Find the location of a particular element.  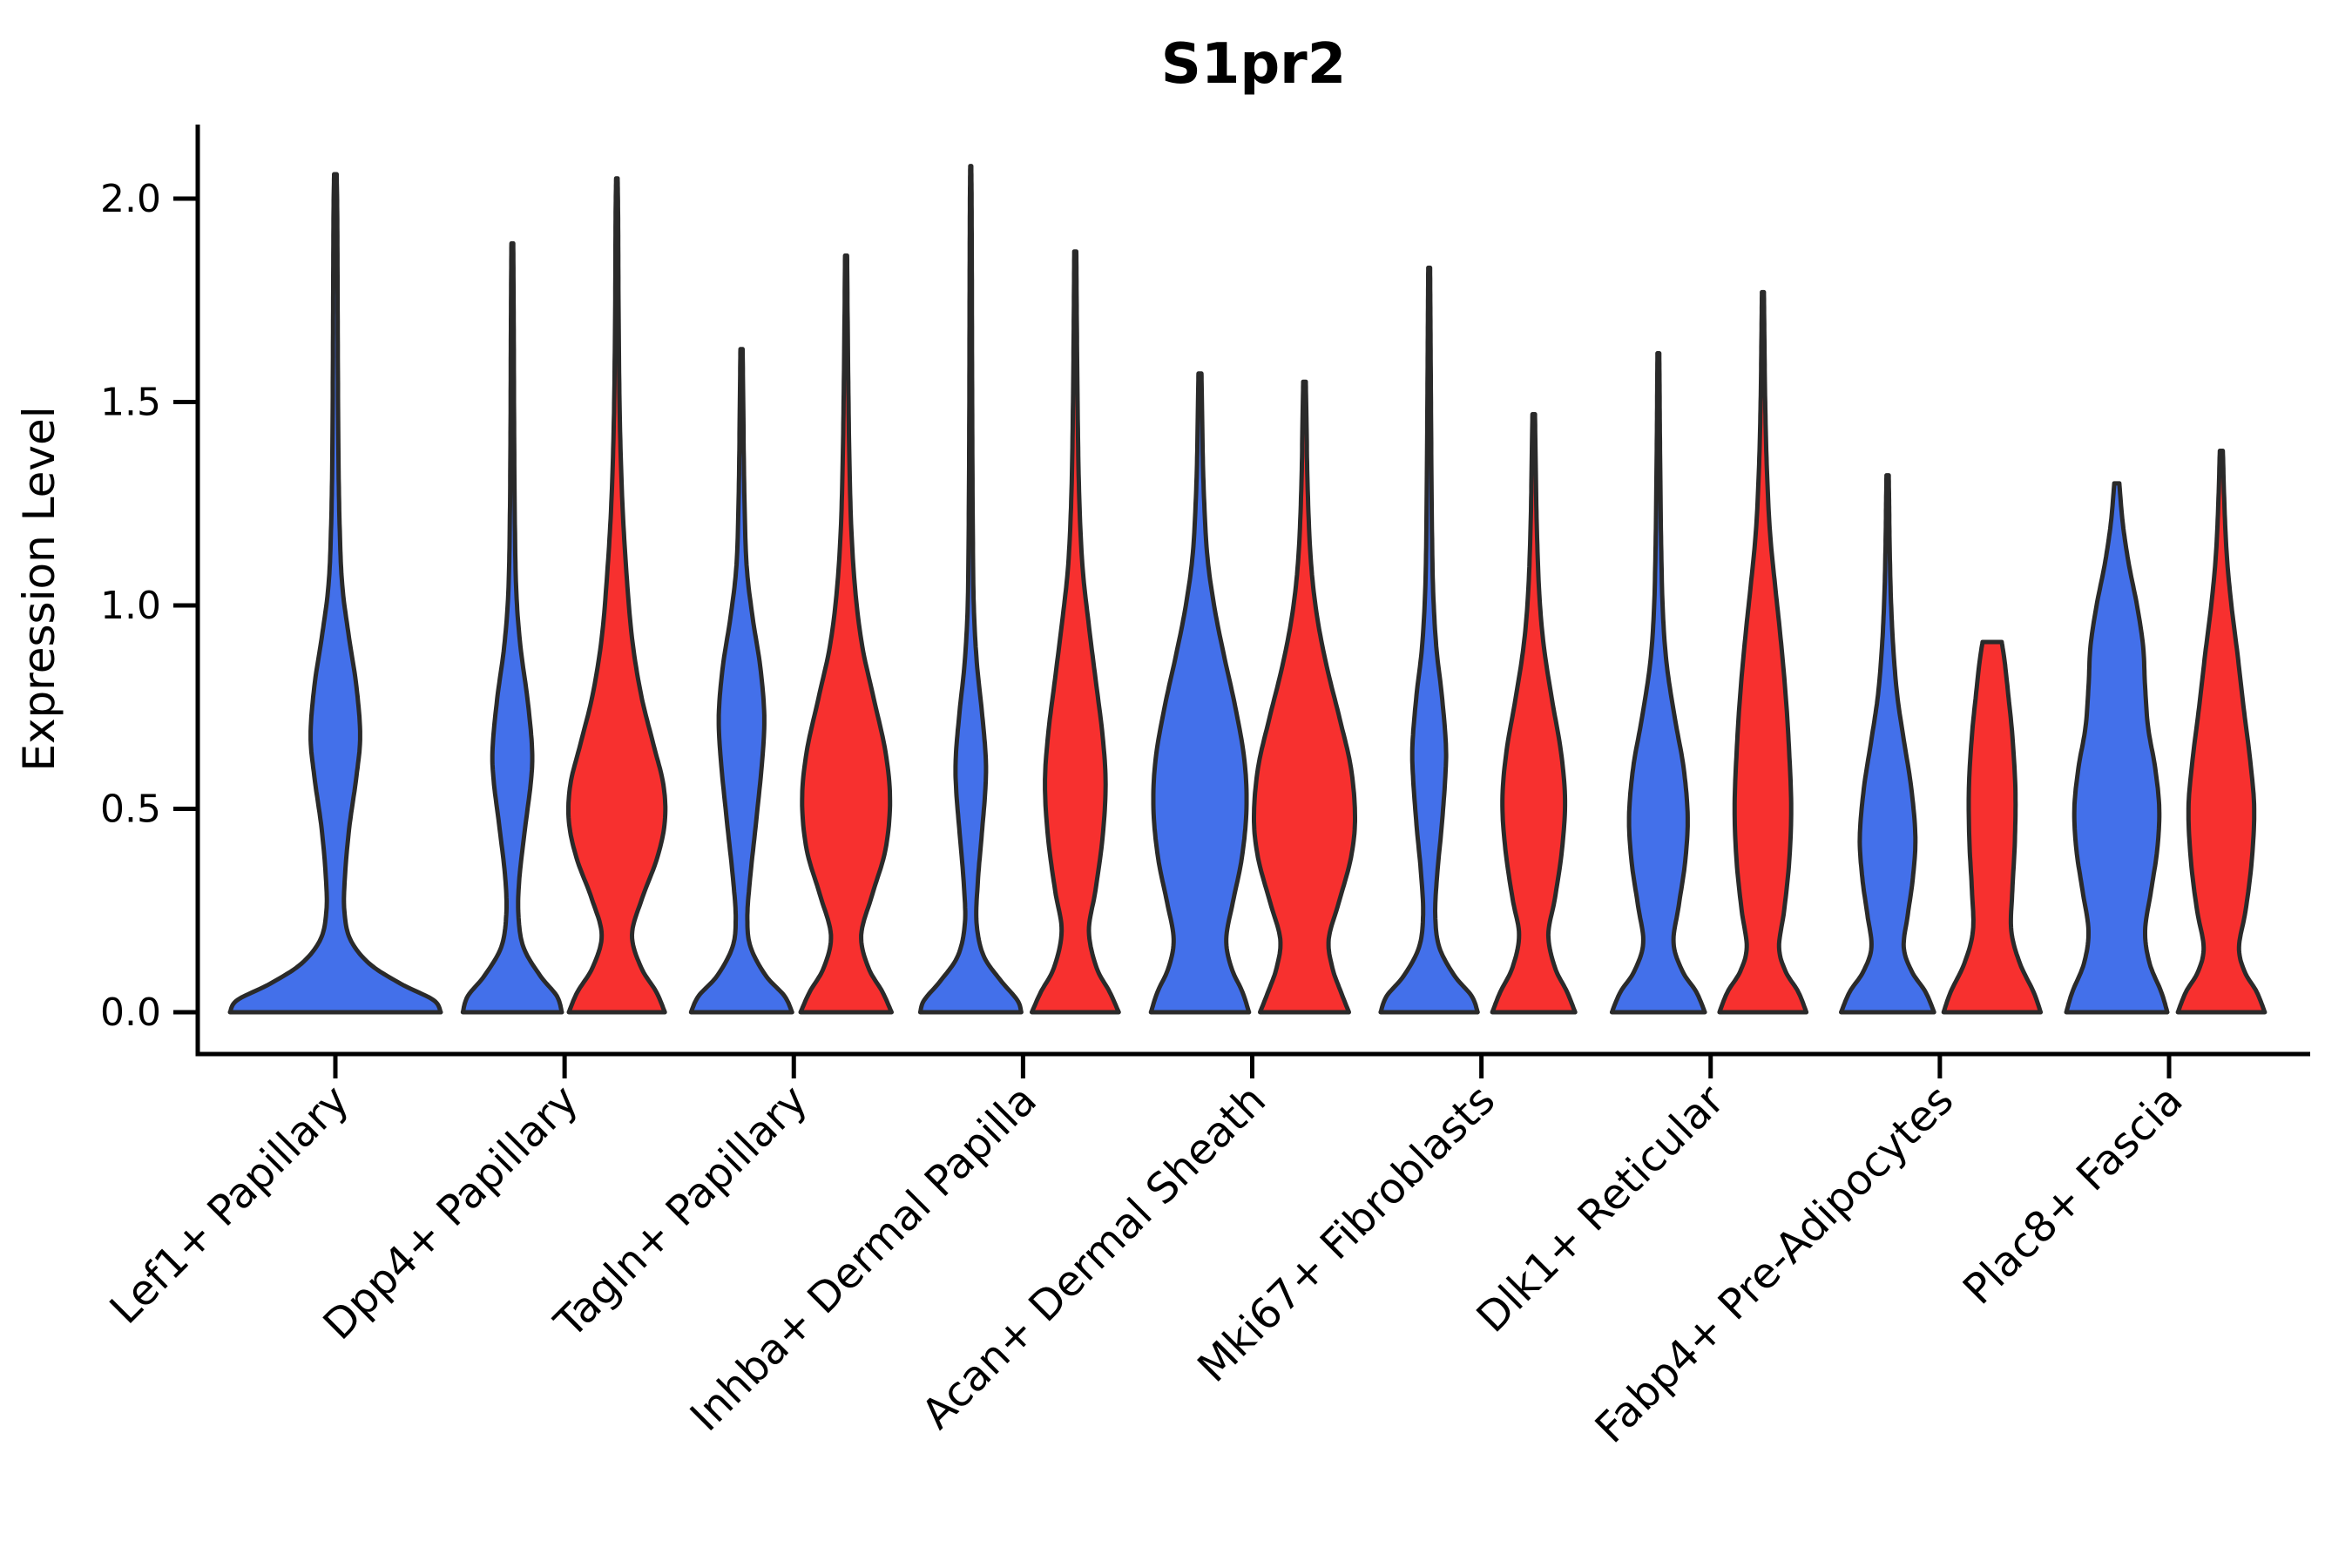

y-tick-label: 0.0 is located at coordinates (130, 1013).